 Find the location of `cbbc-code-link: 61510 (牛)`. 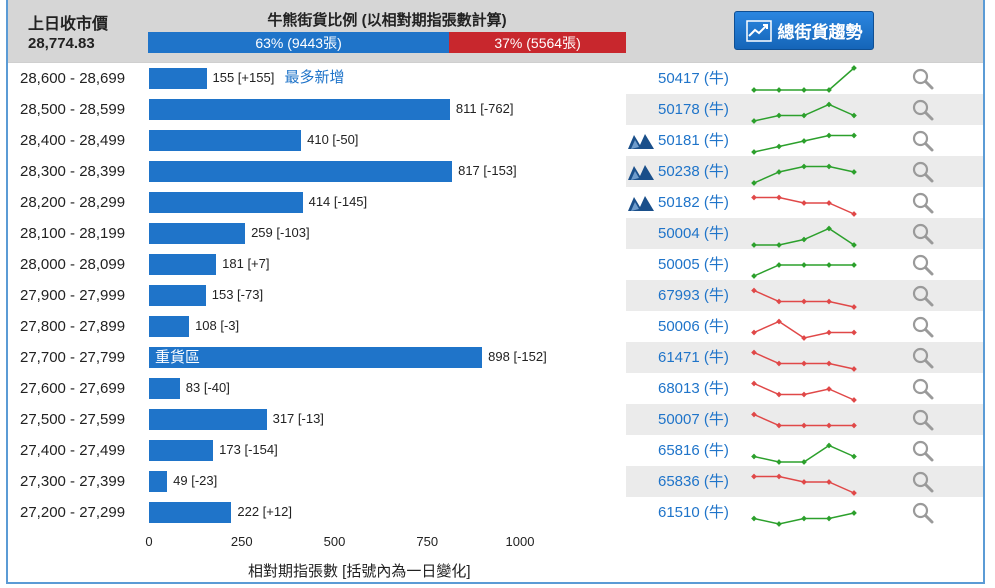

cbbc-code-link: 61510 (牛) is located at coordinates (693, 512).